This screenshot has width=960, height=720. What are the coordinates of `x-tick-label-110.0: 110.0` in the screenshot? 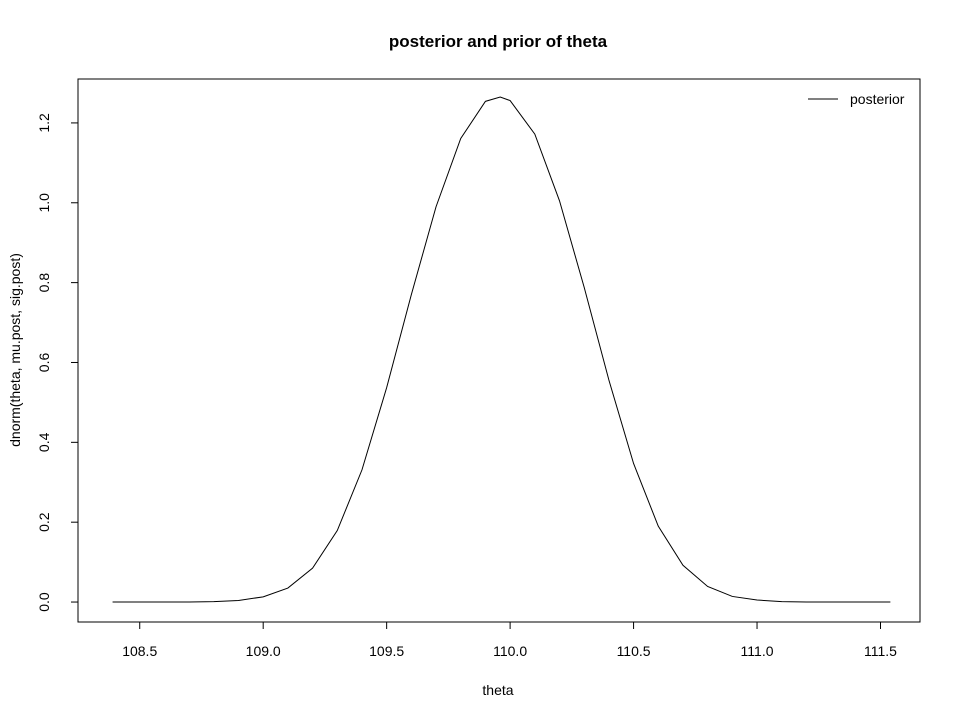 It's located at (510, 651).